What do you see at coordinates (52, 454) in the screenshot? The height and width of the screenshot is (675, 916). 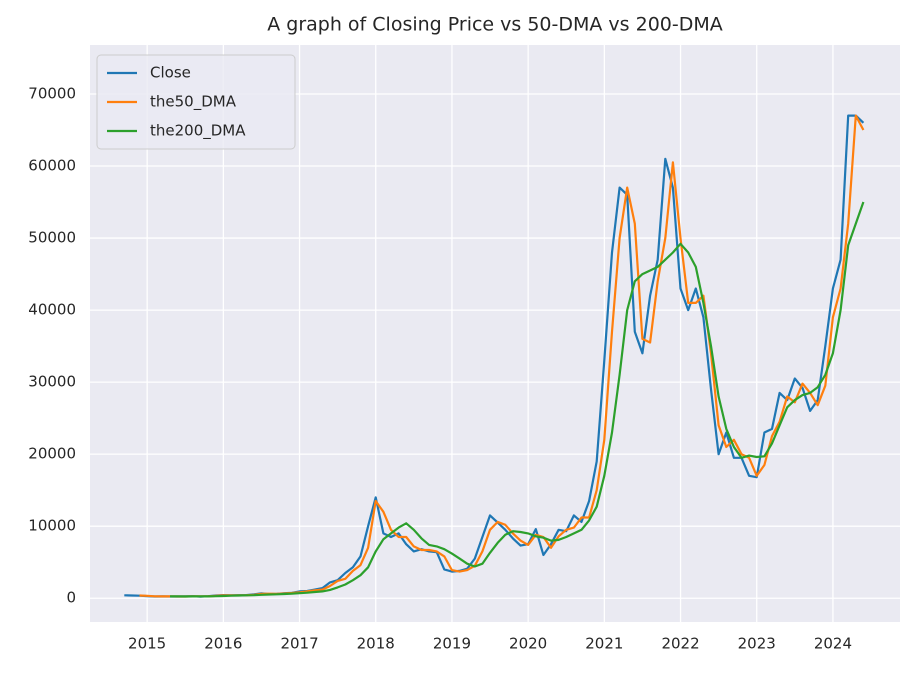 I see `y-tick-label: 20000` at bounding box center [52, 454].